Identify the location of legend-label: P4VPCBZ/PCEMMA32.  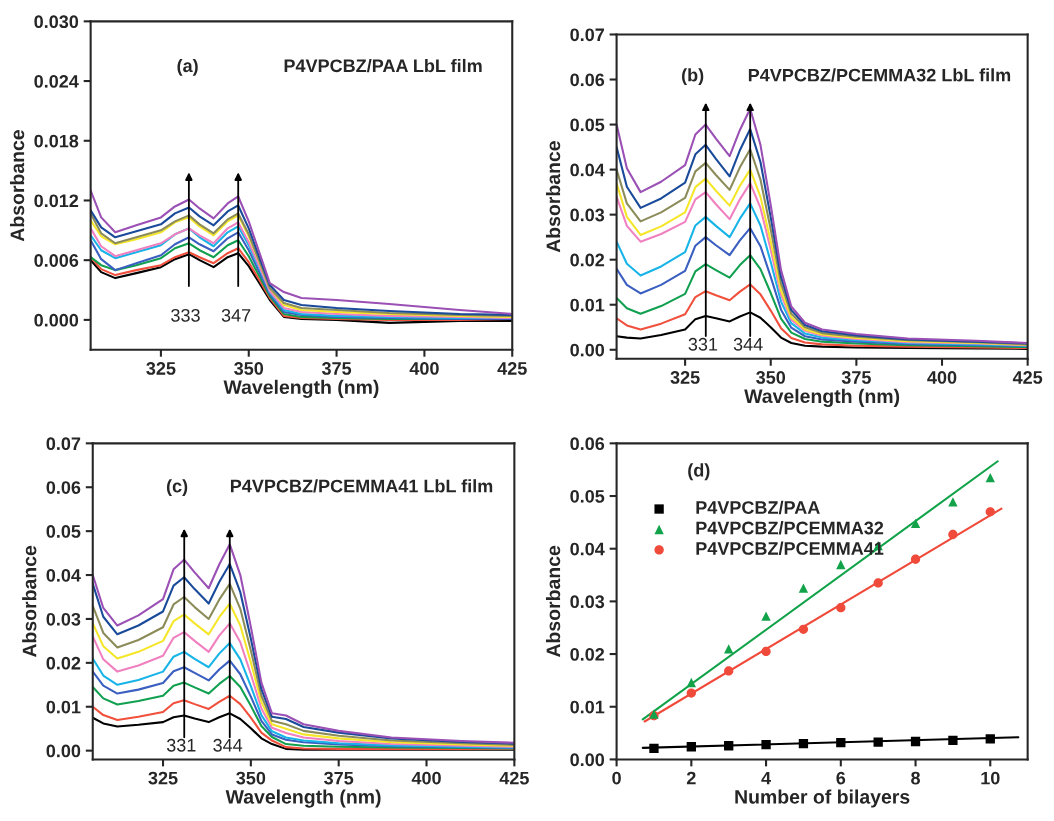
(790, 528).